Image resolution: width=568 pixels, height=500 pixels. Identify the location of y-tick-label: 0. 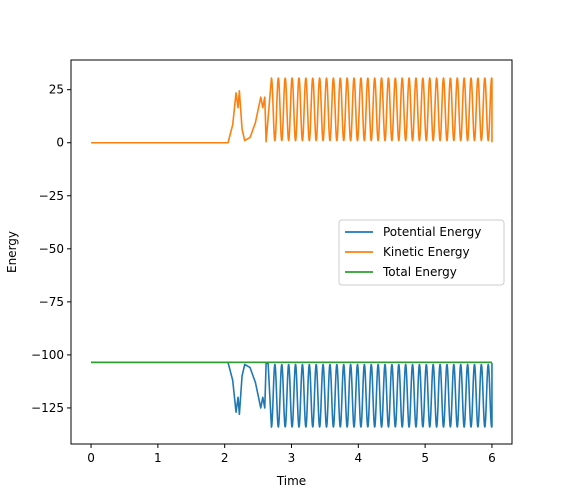
(60, 143).